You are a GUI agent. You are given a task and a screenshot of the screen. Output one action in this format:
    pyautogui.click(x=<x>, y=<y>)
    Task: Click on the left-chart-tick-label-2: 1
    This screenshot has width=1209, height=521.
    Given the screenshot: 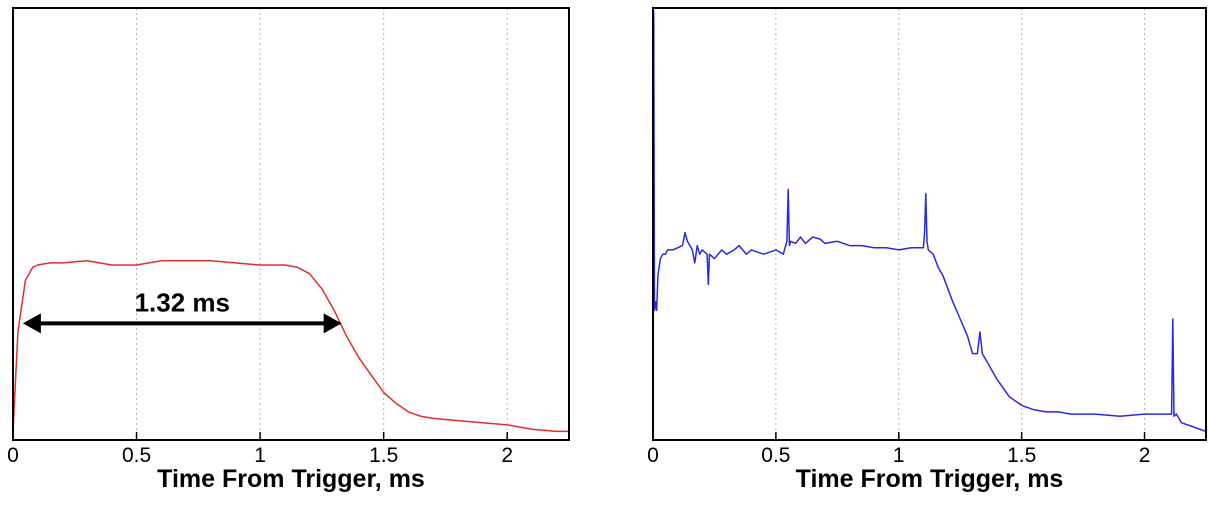 What is the action you would take?
    pyautogui.click(x=260, y=455)
    